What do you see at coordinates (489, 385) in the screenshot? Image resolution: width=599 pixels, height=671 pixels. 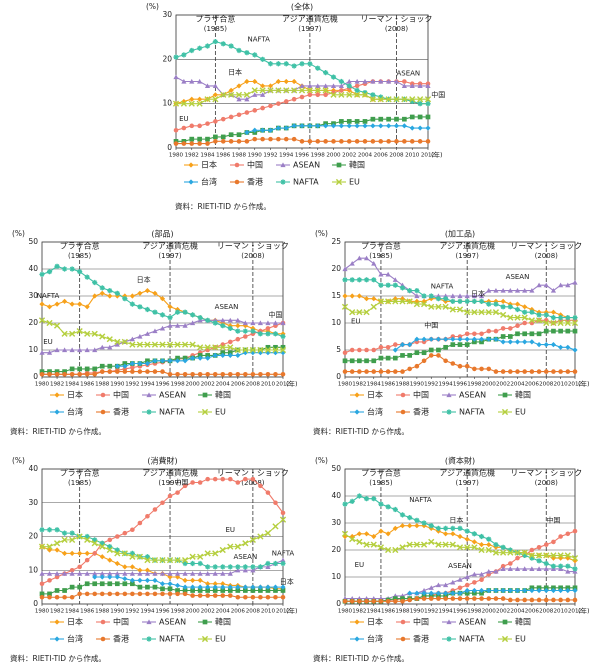 I see `x-tick-label: 2000` at bounding box center [489, 385].